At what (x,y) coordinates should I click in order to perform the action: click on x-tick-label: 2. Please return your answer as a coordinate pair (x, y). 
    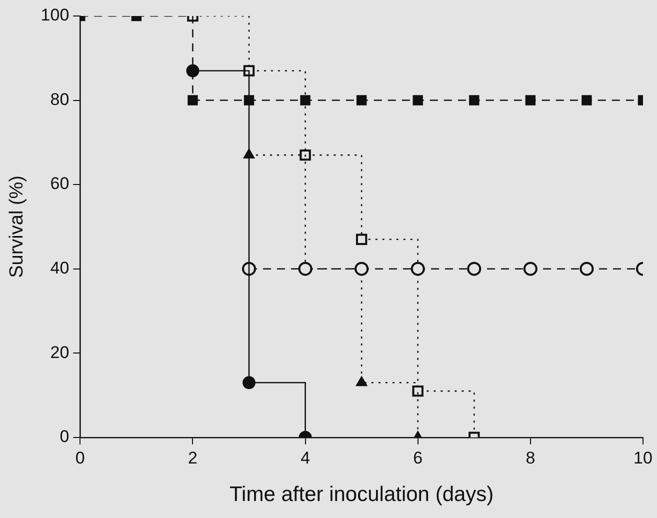
    Looking at the image, I should click on (193, 458).